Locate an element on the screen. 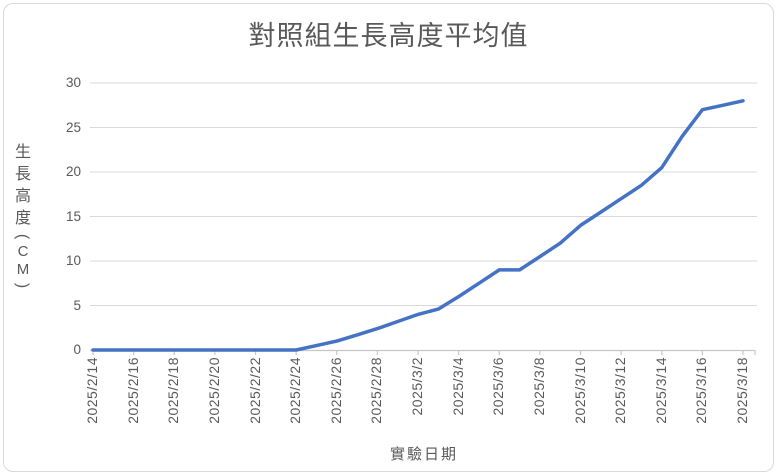 The width and height of the screenshot is (777, 475). y-axis-title-char: 生 is located at coordinates (22, 152).